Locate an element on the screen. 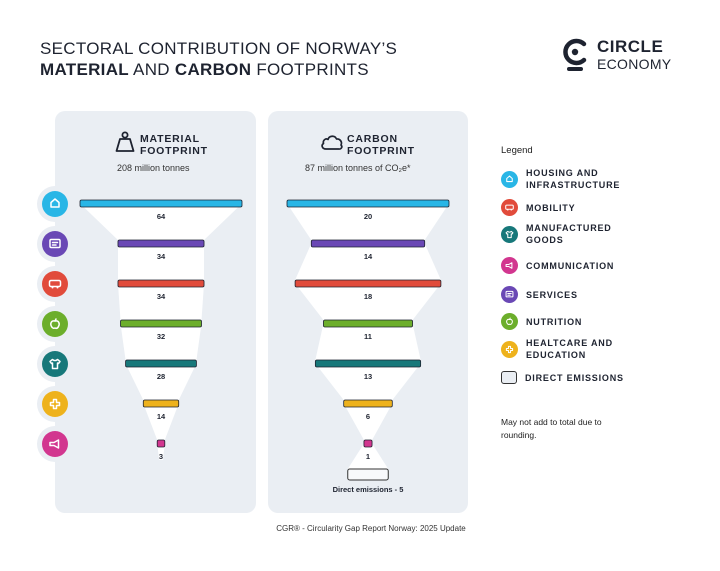 Image resolution: width=720 pixels, height=571 pixels. legend-swatch-communication is located at coordinates (509, 265).